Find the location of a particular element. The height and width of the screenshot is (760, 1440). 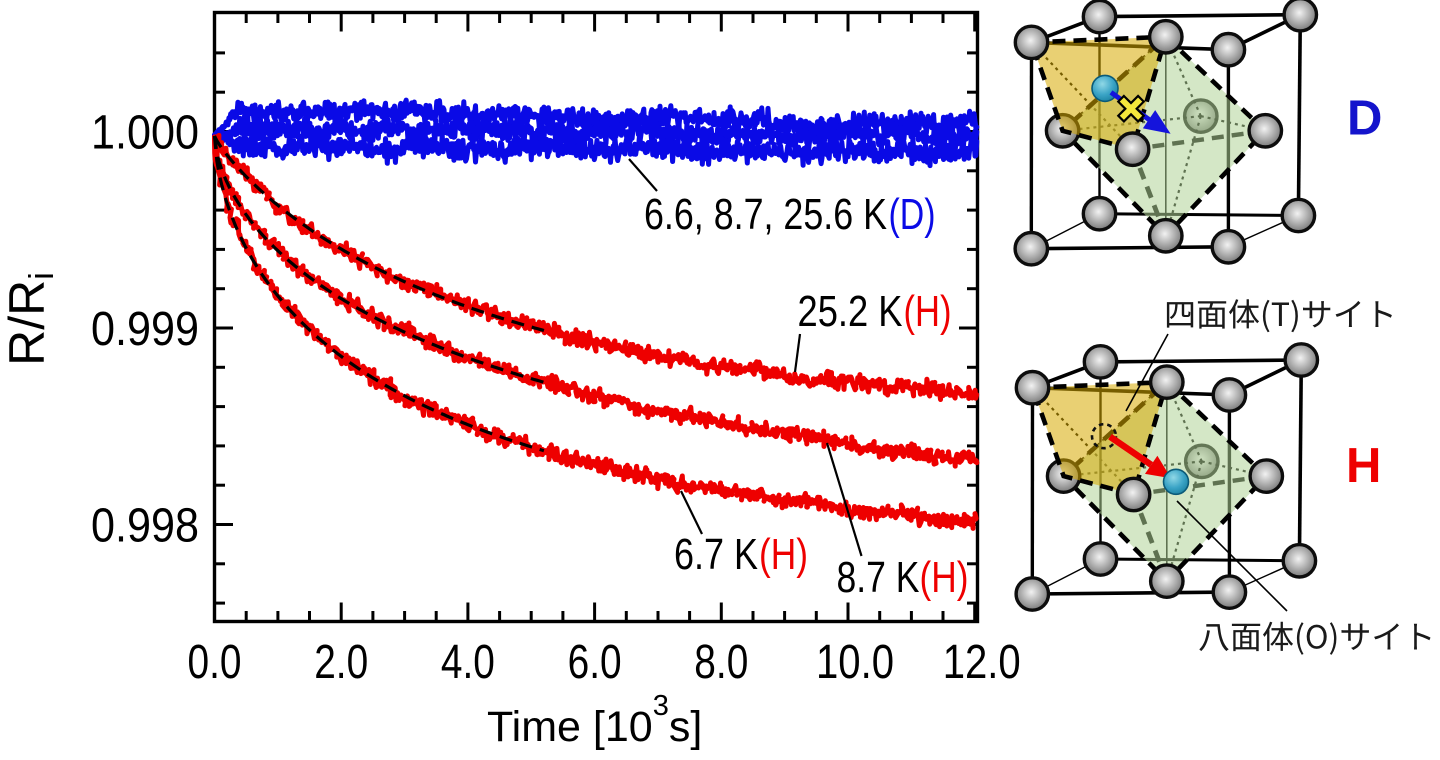

svg-text: R/Ri is located at coordinates (30, 319).